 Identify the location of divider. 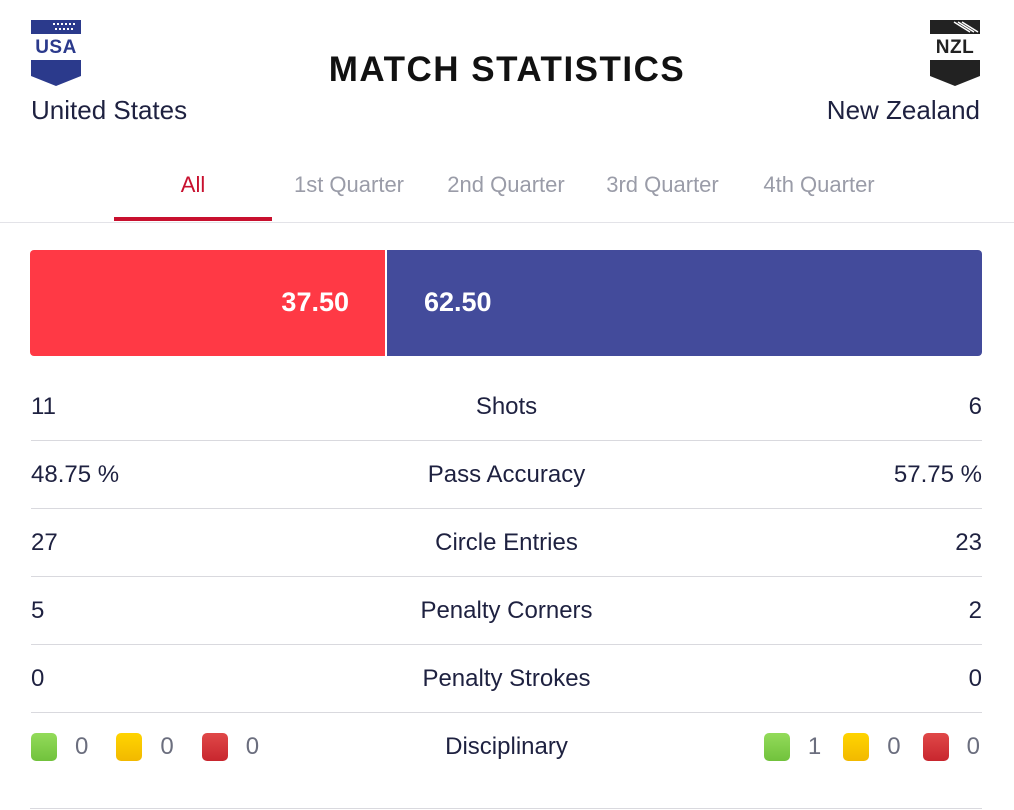
(506, 808).